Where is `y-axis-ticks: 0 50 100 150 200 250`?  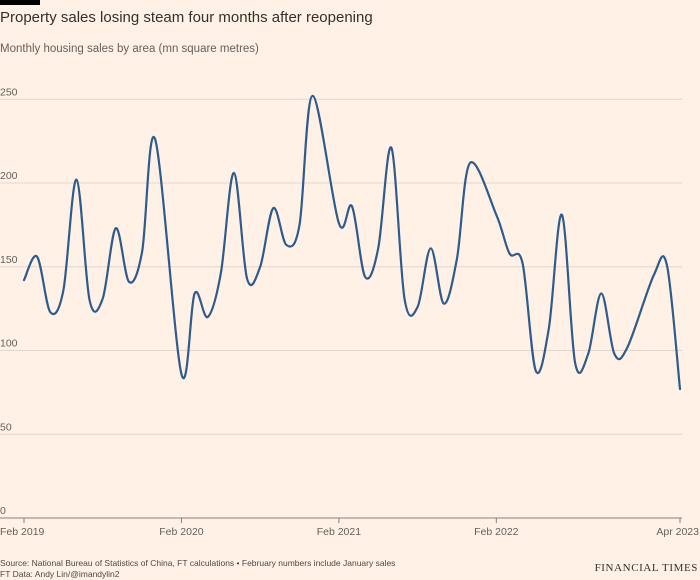 y-axis-ticks: 0 50 100 150 200 250 is located at coordinates (9, 301).